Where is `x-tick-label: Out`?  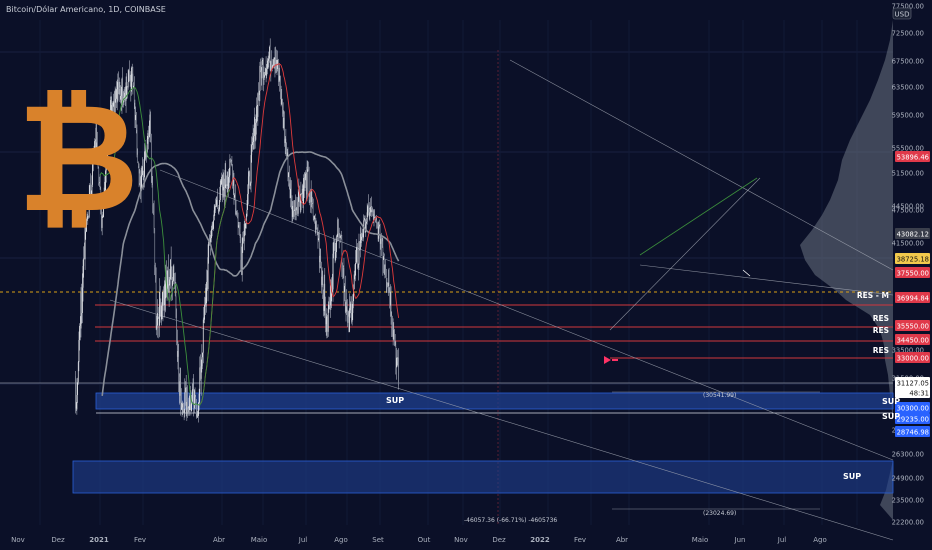
x-tick-label: Out is located at coordinates (424, 540).